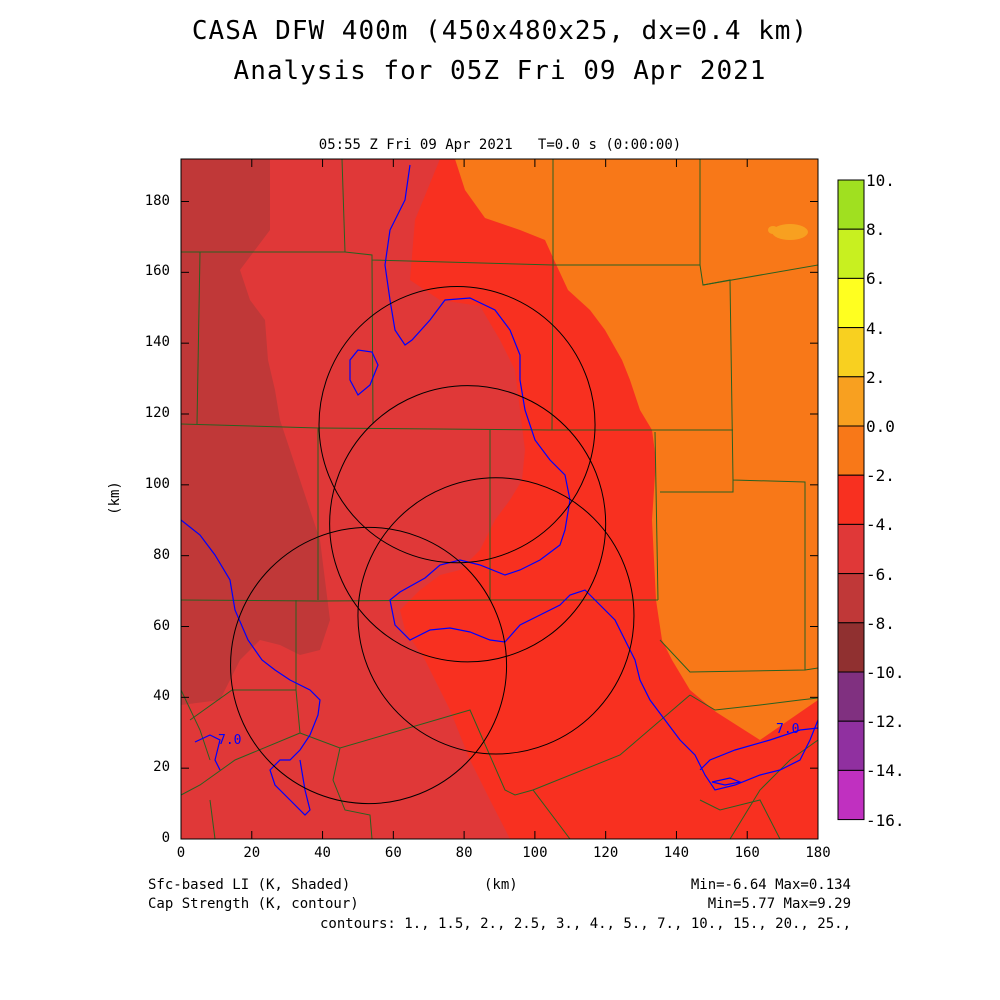  What do you see at coordinates (157, 200) in the screenshot?
I see `y-tick-label: 180` at bounding box center [157, 200].